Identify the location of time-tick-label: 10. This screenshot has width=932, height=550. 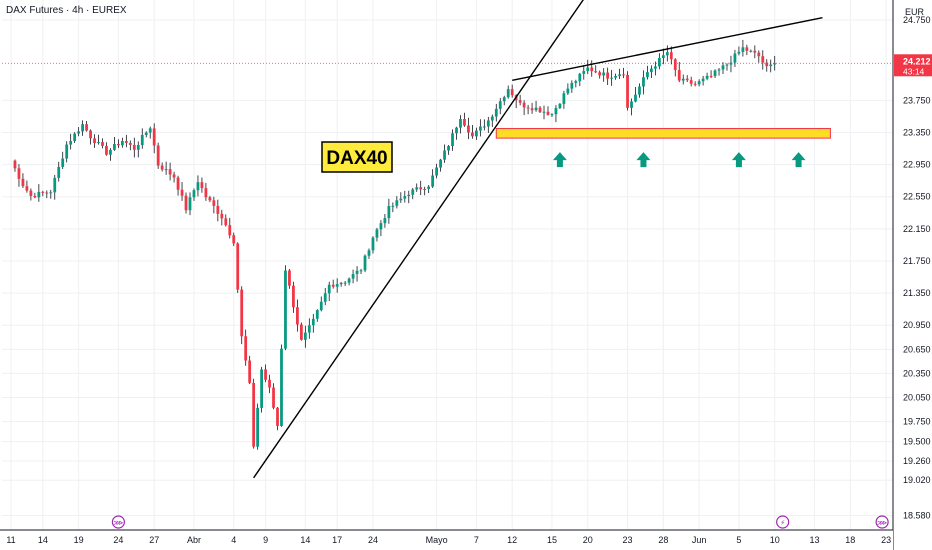
(775, 540).